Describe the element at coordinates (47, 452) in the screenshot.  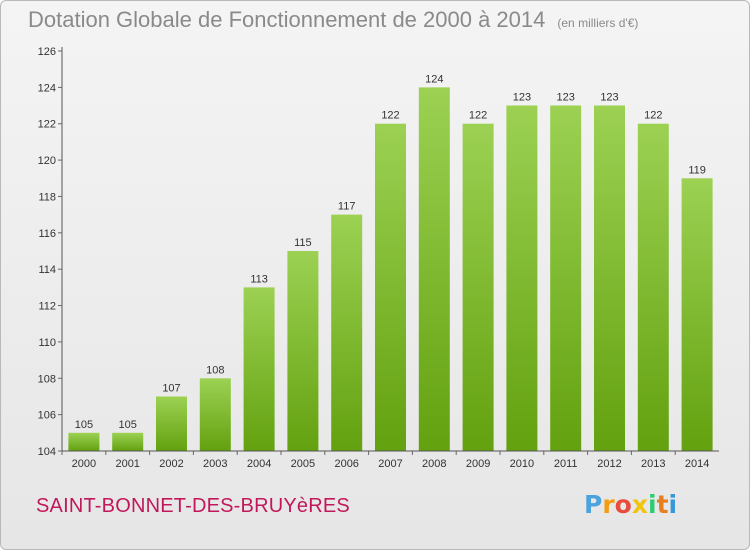
I see `y-tick-label-104: 104` at that location.